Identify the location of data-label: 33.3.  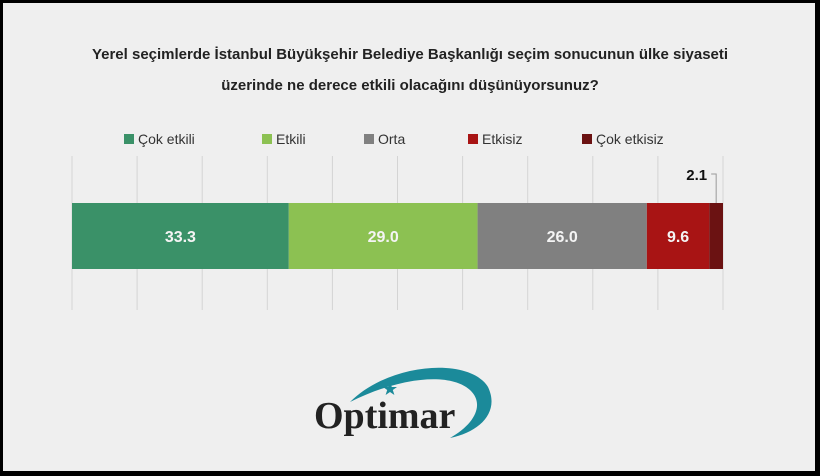
(180, 237).